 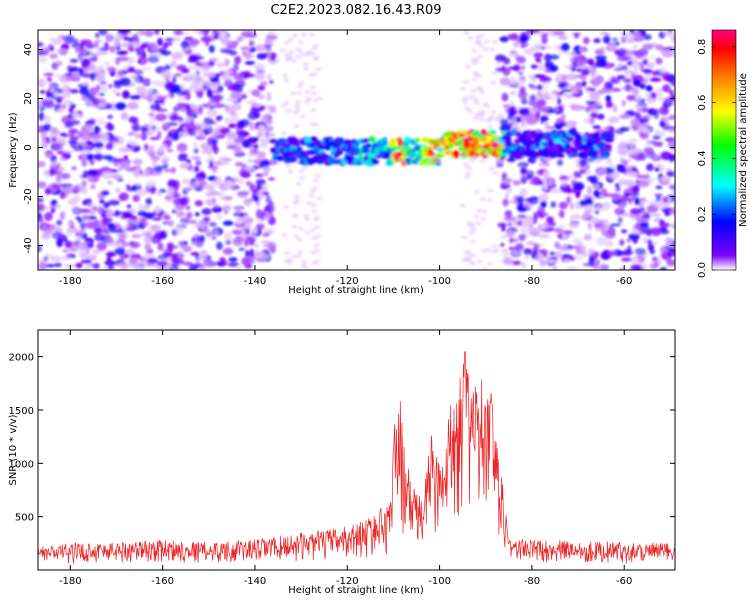 What do you see at coordinates (162, 581) in the screenshot?
I see `x-tick-label: -160` at bounding box center [162, 581].